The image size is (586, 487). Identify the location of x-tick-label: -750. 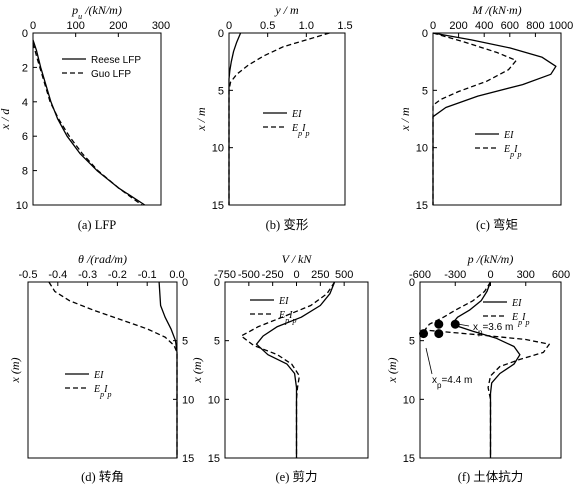
(225, 275).